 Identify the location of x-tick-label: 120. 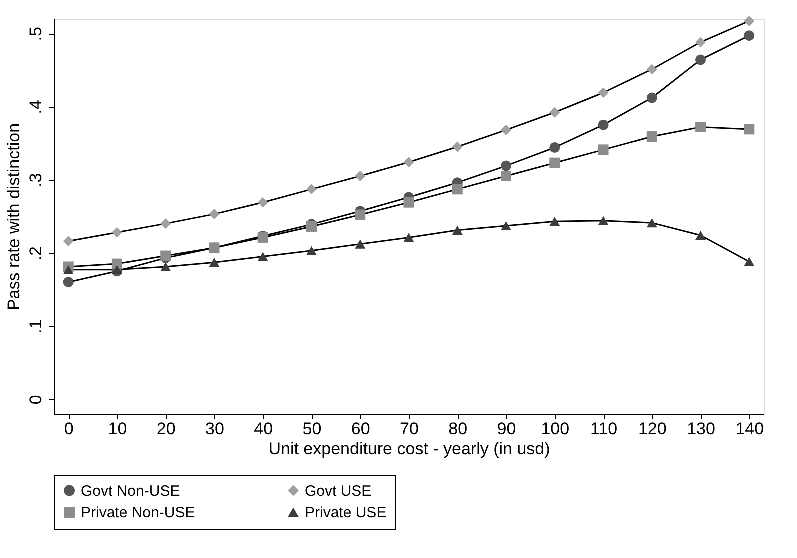
(652, 429).